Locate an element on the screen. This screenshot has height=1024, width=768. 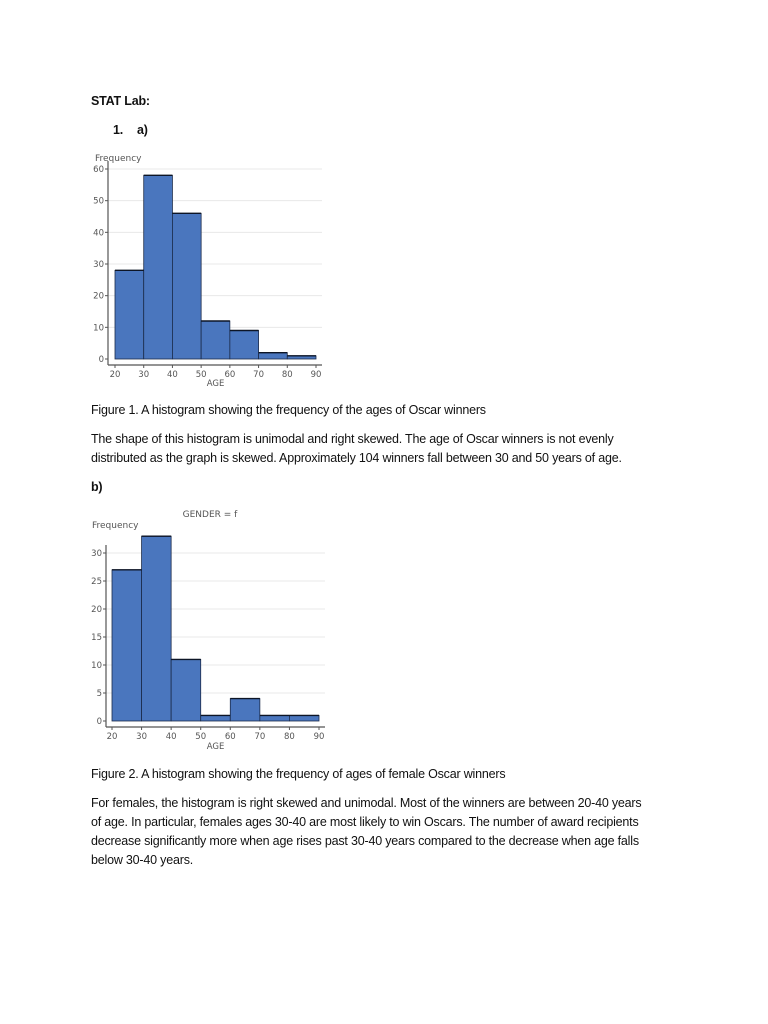
part-a-label: a) is located at coordinates (142, 130).